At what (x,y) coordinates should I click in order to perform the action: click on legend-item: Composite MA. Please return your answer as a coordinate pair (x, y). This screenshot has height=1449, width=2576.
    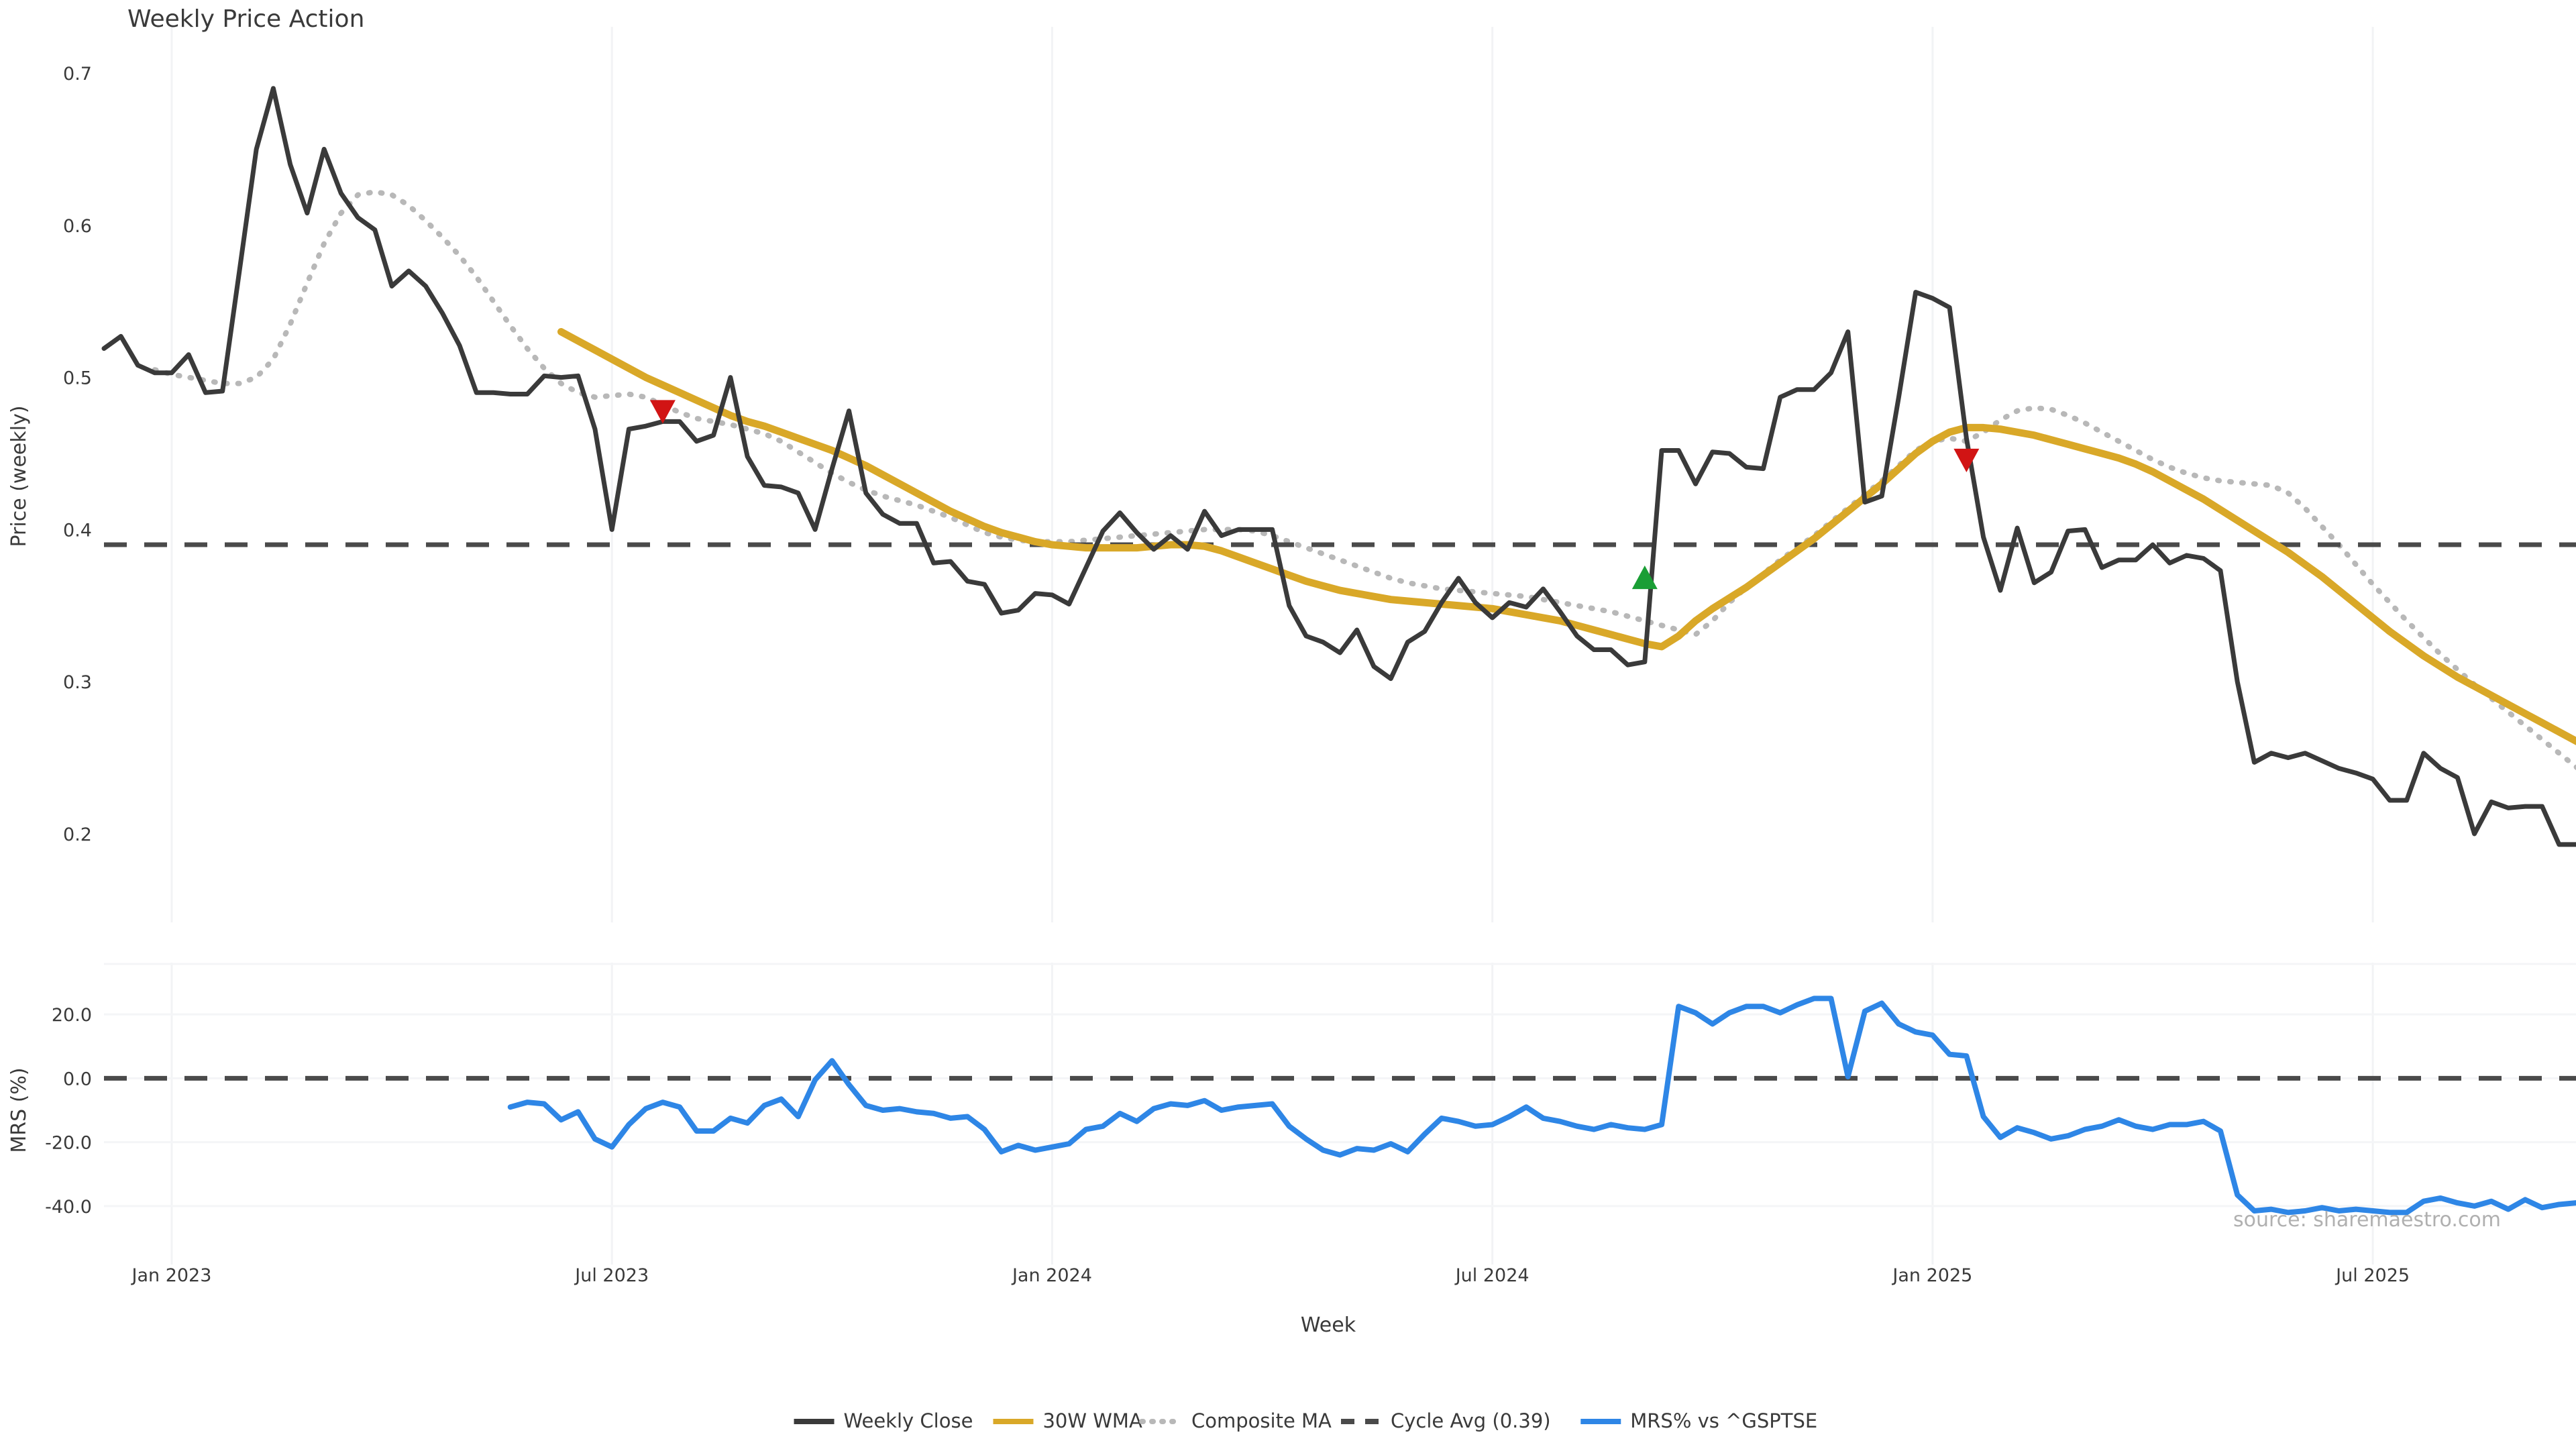
    Looking at the image, I should click on (1235, 1420).